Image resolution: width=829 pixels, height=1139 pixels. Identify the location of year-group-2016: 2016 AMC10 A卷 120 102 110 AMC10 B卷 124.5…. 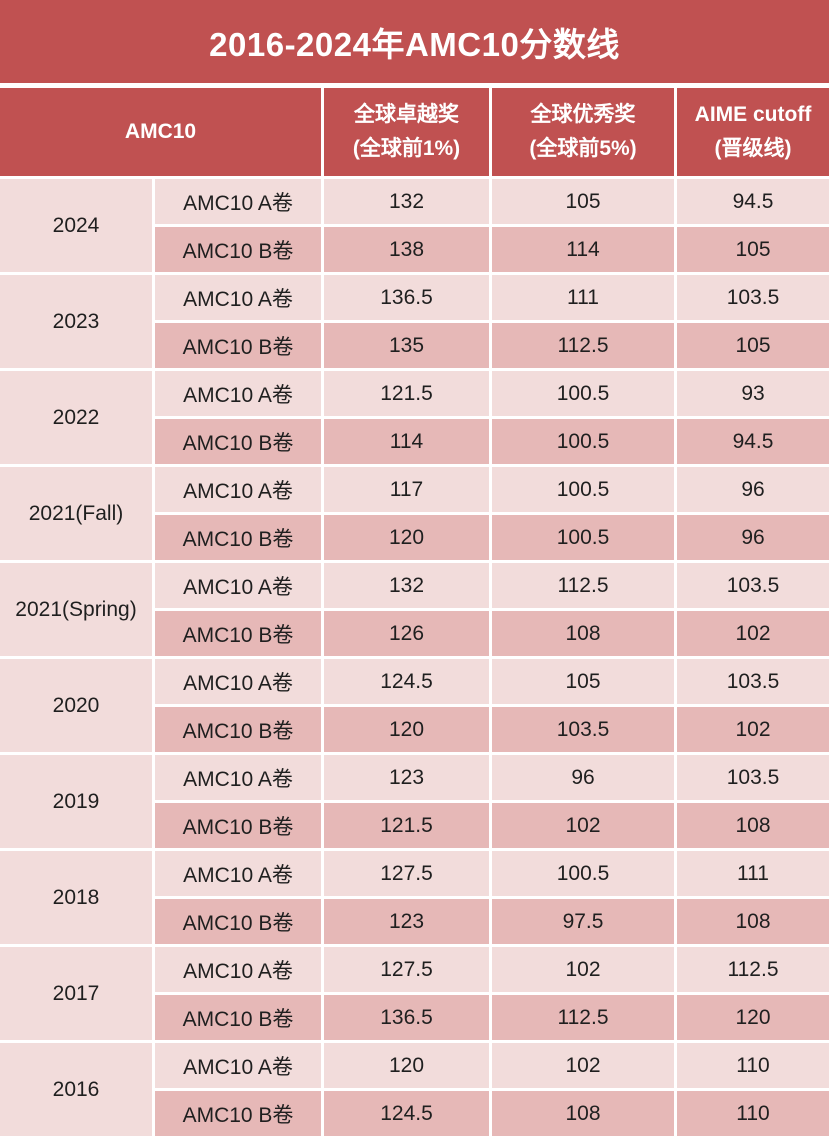
(414, 1089).